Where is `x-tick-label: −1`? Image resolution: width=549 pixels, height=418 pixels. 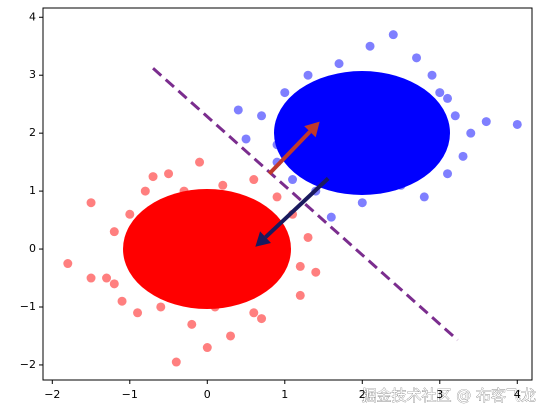 x-tick-label: −1 is located at coordinates (130, 394).